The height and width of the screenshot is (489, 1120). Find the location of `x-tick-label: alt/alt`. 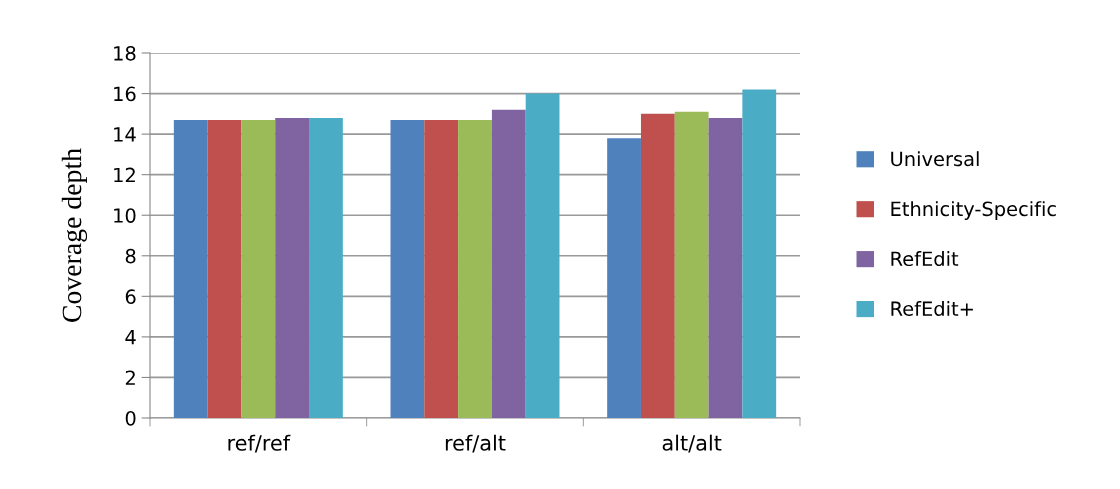

x-tick-label: alt/alt is located at coordinates (692, 443).